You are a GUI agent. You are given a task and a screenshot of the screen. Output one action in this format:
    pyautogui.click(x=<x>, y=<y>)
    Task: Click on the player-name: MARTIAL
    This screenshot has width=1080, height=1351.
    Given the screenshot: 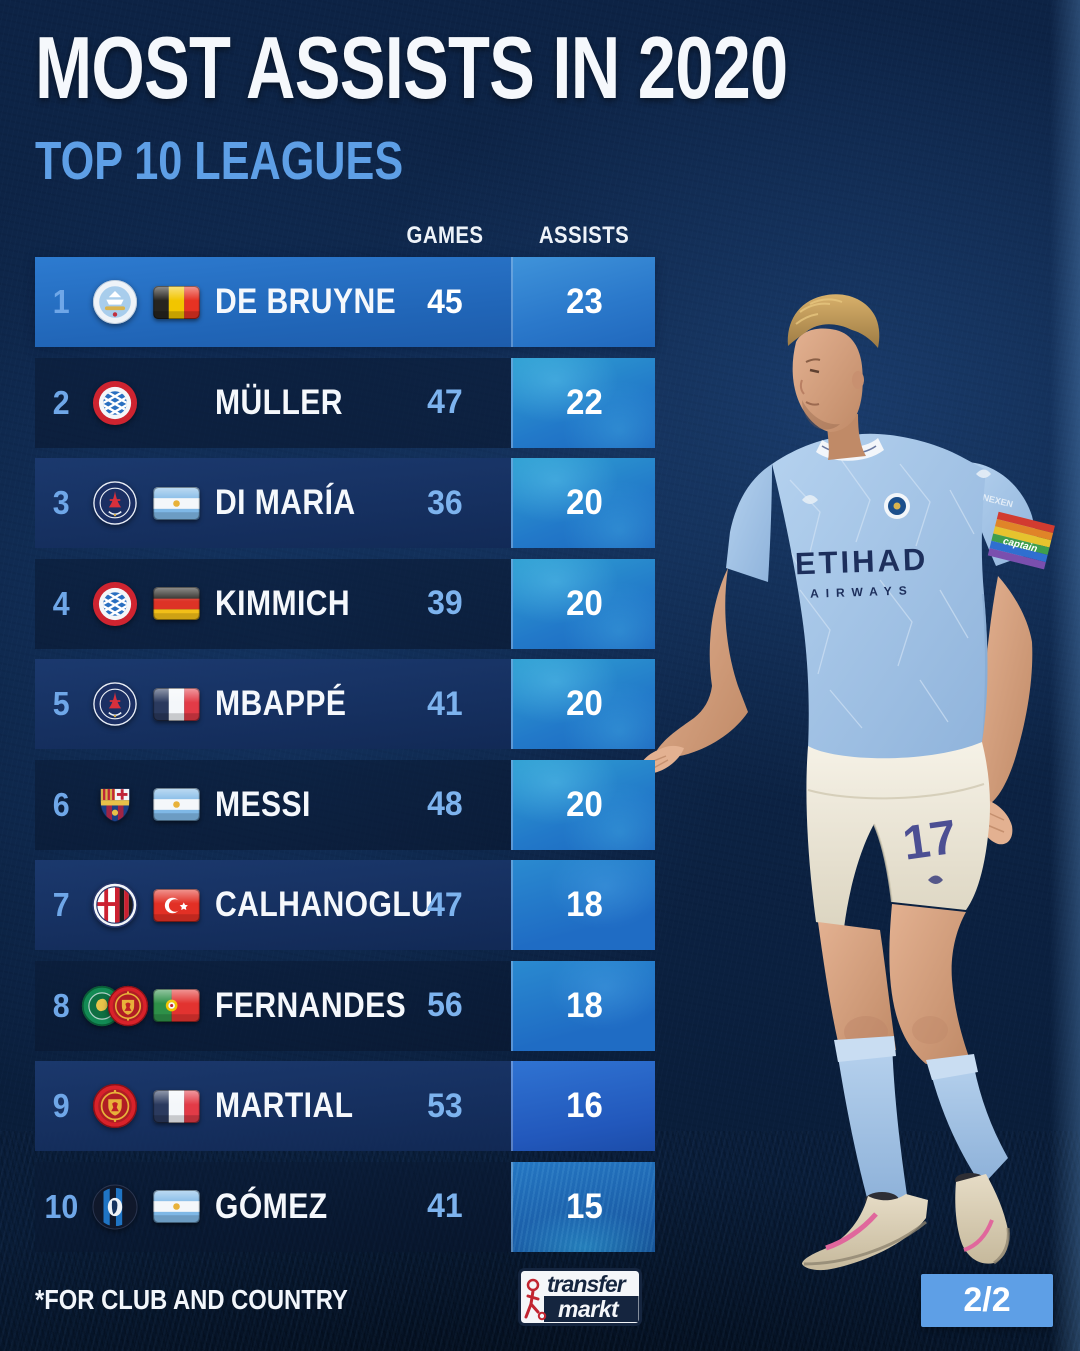 What is the action you would take?
    pyautogui.click(x=284, y=1105)
    